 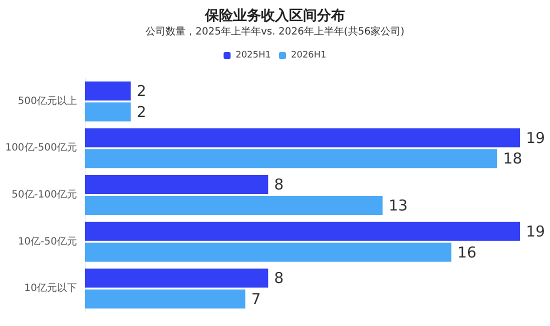 What do you see at coordinates (275, 32) in the screenshot?
I see `chart-subtitle: 公司数量，2025年上半年vs. 2026年上半年(共56家公司)` at bounding box center [275, 32].